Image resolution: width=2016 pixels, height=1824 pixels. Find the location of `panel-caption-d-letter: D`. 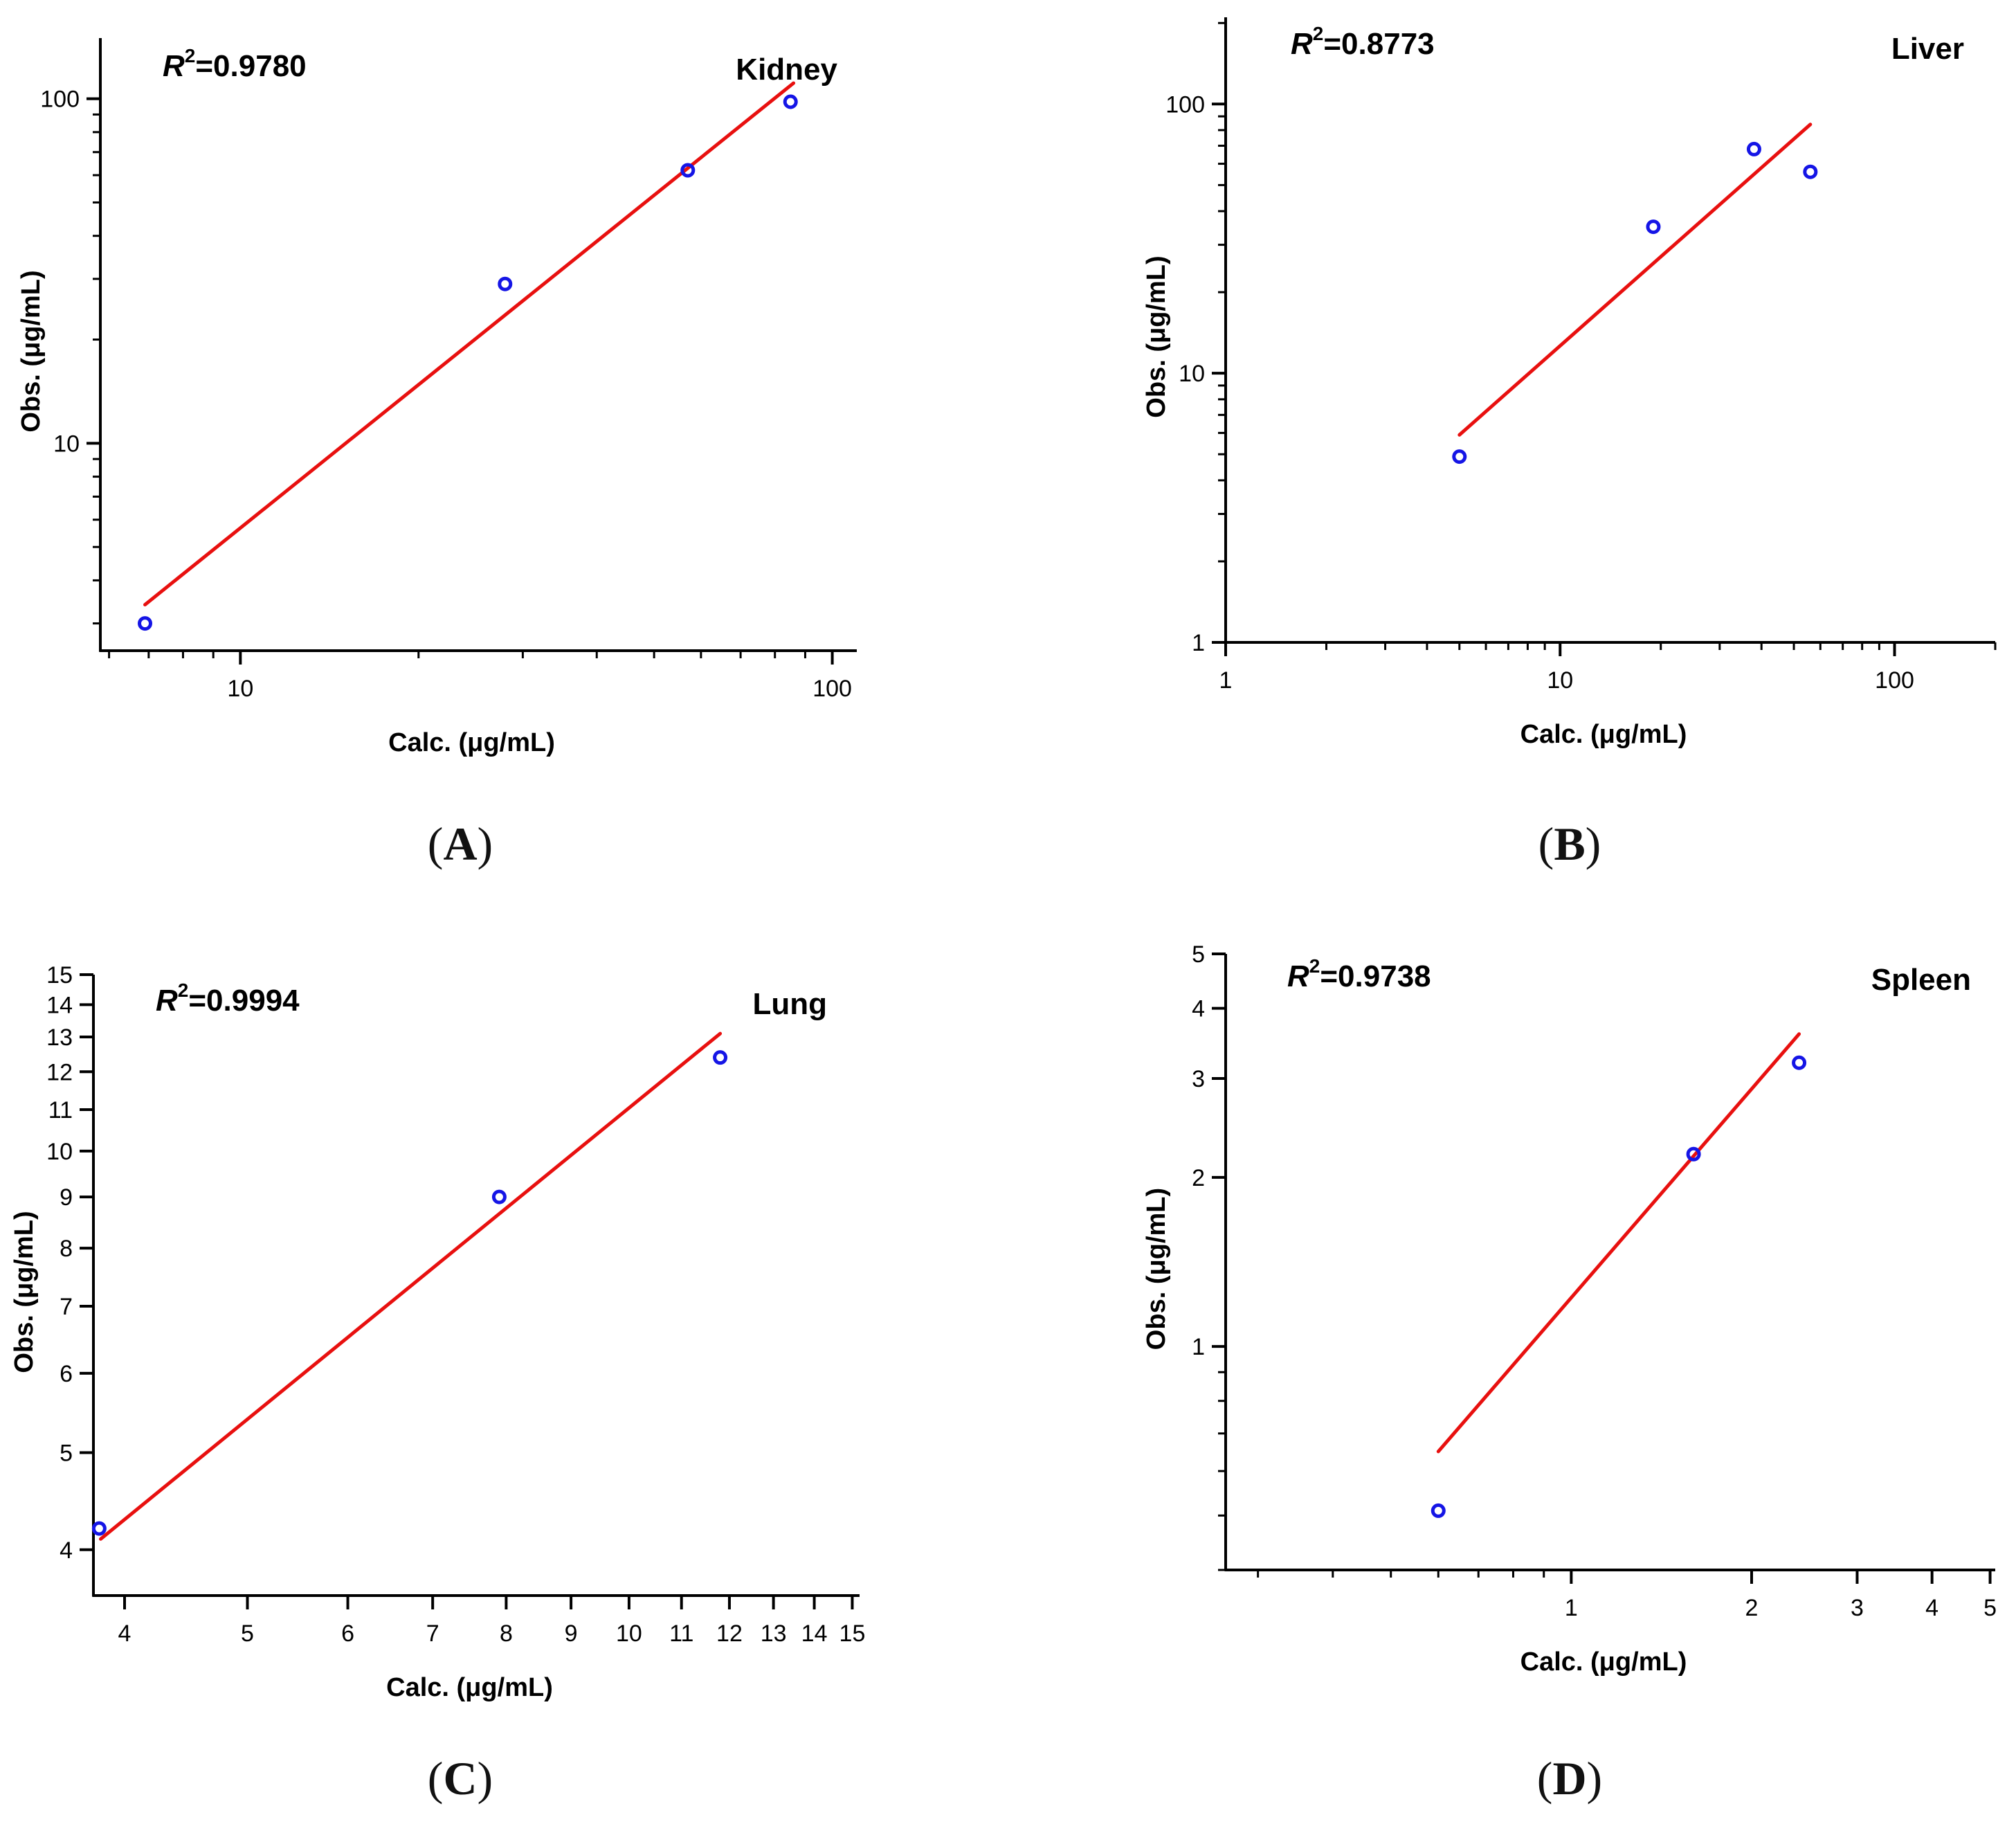

panel-caption-d-letter: D is located at coordinates (1569, 1778).